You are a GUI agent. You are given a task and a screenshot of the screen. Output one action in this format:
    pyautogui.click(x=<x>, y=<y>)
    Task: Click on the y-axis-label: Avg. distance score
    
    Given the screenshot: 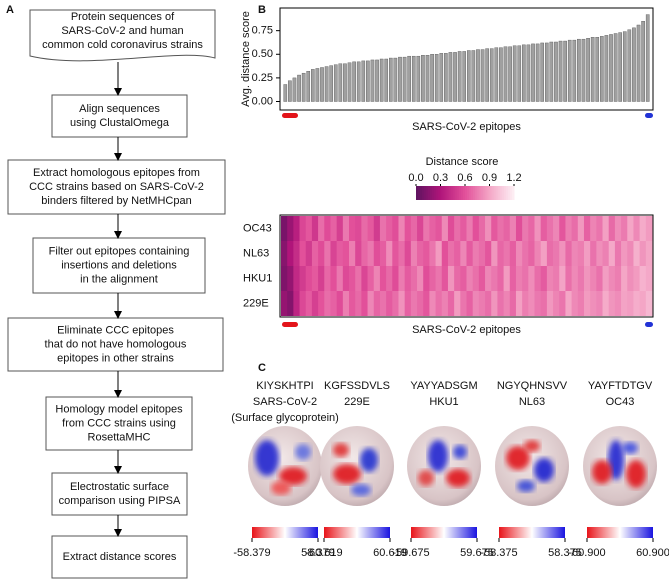 What is the action you would take?
    pyautogui.click(x=246, y=59)
    